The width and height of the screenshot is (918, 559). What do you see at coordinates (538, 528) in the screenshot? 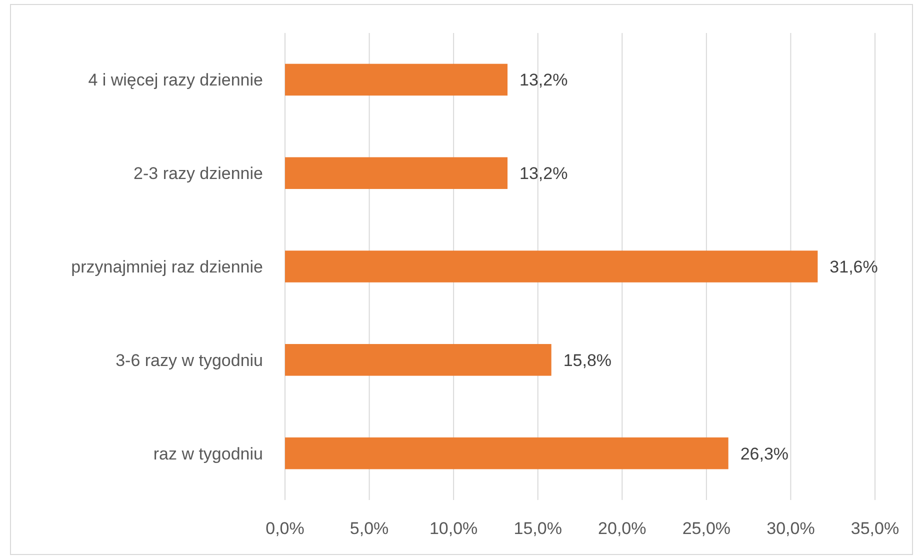
I see `x-tick-label: 15,0%` at bounding box center [538, 528].